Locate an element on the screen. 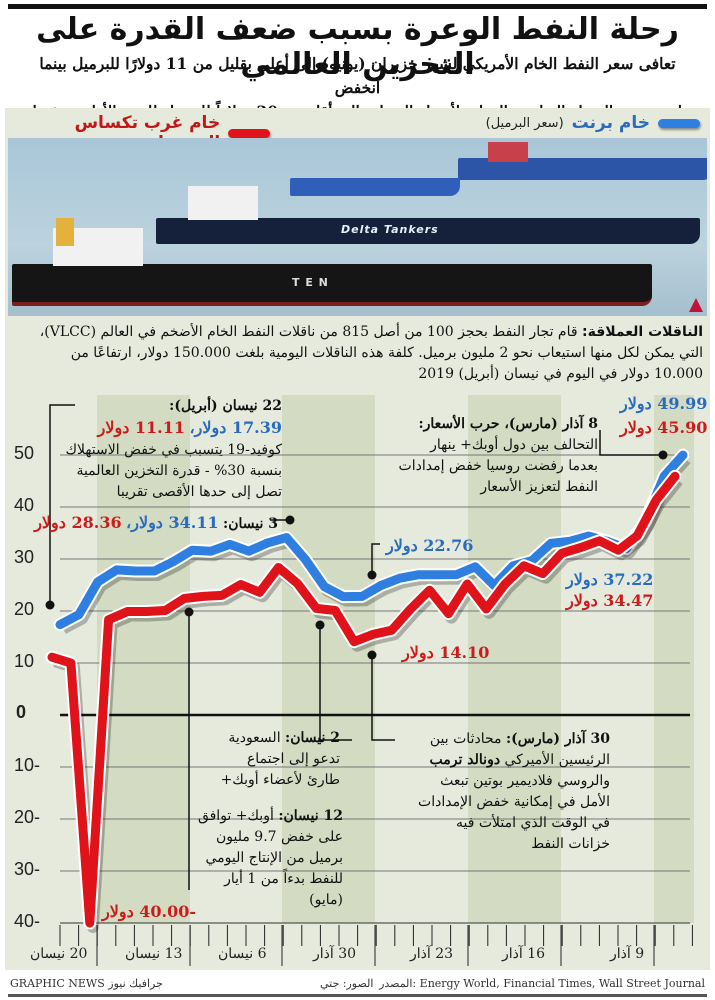  y-tick-40: 40 is located at coordinates (24, 505).